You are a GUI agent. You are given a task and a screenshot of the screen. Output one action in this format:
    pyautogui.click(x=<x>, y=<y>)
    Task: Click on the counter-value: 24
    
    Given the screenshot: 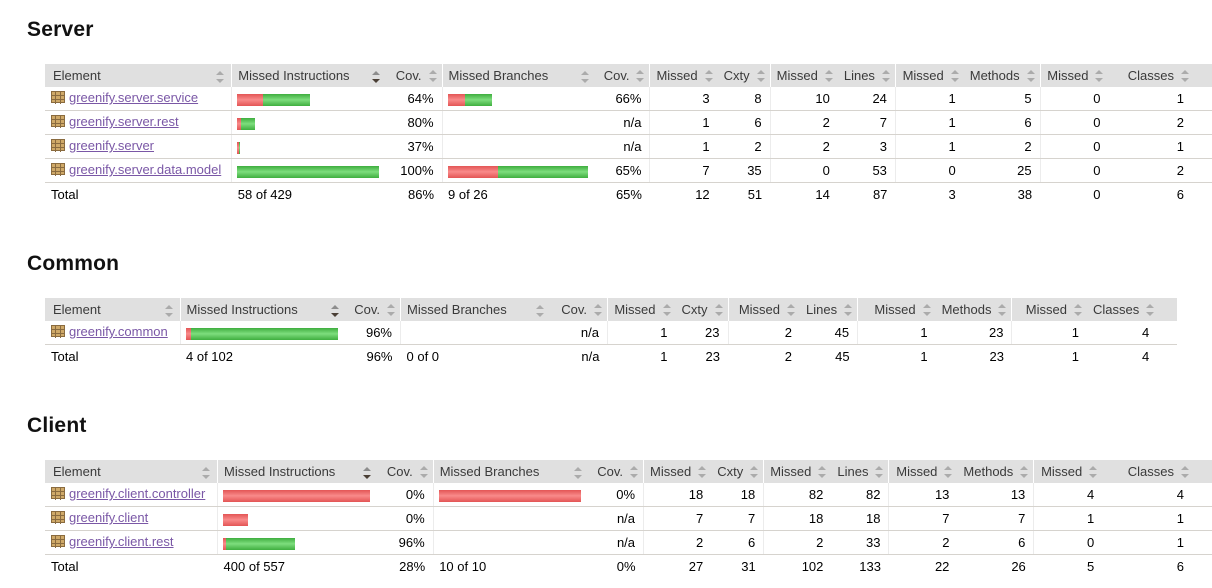 What is the action you would take?
    pyautogui.click(x=866, y=99)
    